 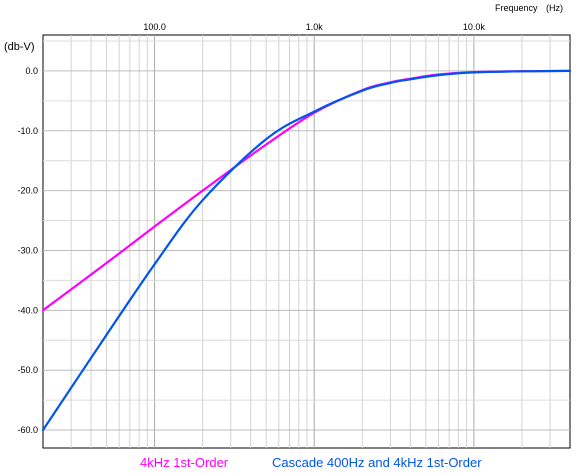 What do you see at coordinates (554, 8) in the screenshot?
I see `x-axis-unit: (Hz)` at bounding box center [554, 8].